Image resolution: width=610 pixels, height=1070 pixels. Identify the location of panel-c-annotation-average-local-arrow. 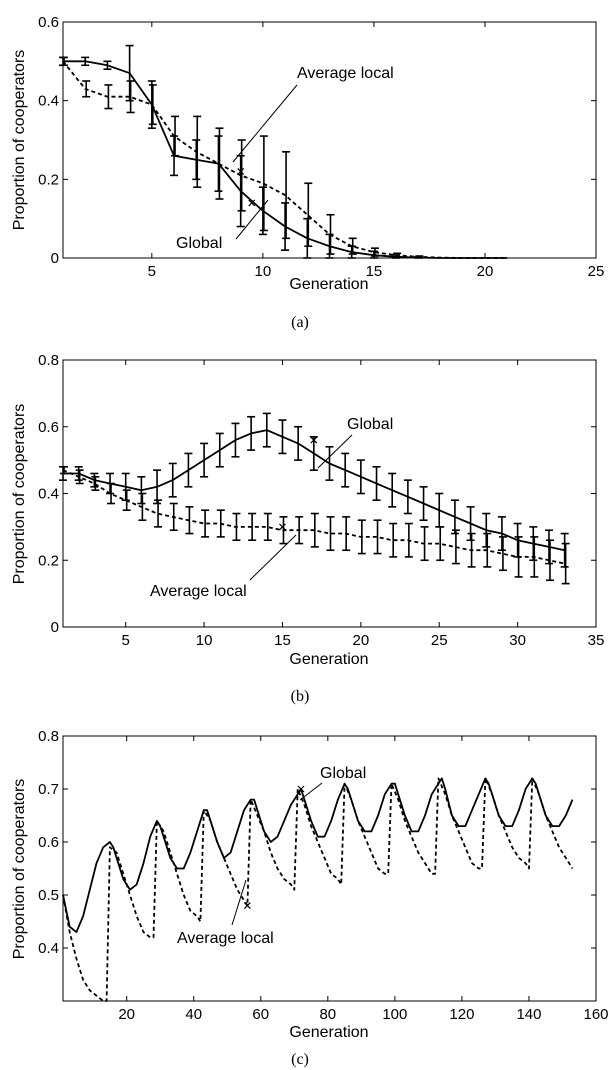
(239, 902).